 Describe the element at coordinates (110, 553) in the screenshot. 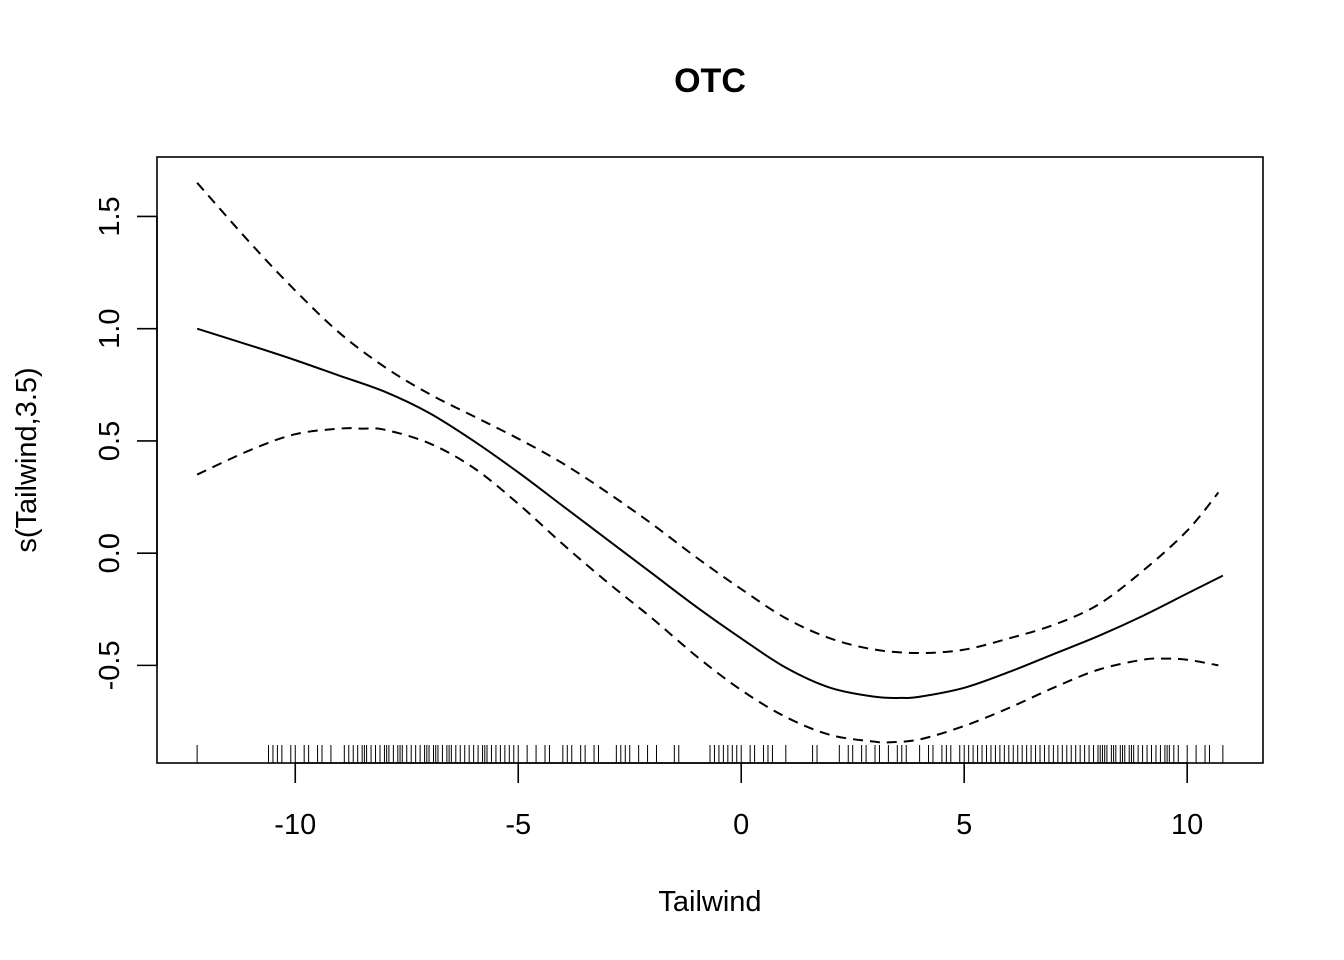

I see `y-tick-label: 0.0` at that location.